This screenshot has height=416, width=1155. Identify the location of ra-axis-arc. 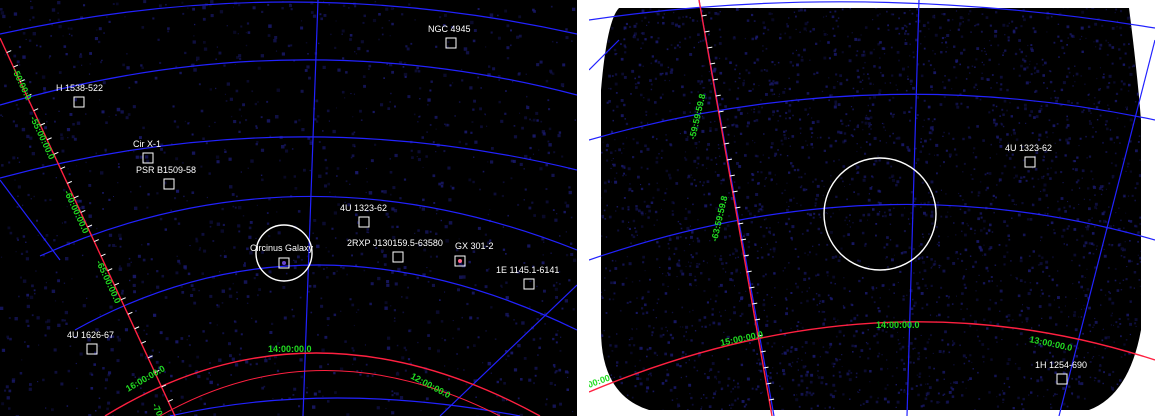
(322, 384).